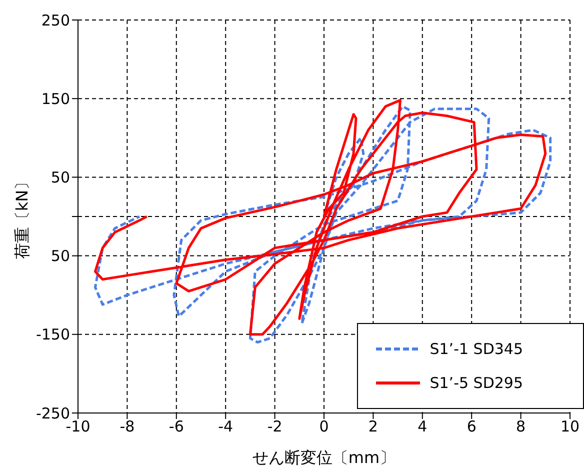 This screenshot has width=584, height=471. Describe the element at coordinates (324, 427) in the screenshot. I see `x-tick-label: 0` at that location.